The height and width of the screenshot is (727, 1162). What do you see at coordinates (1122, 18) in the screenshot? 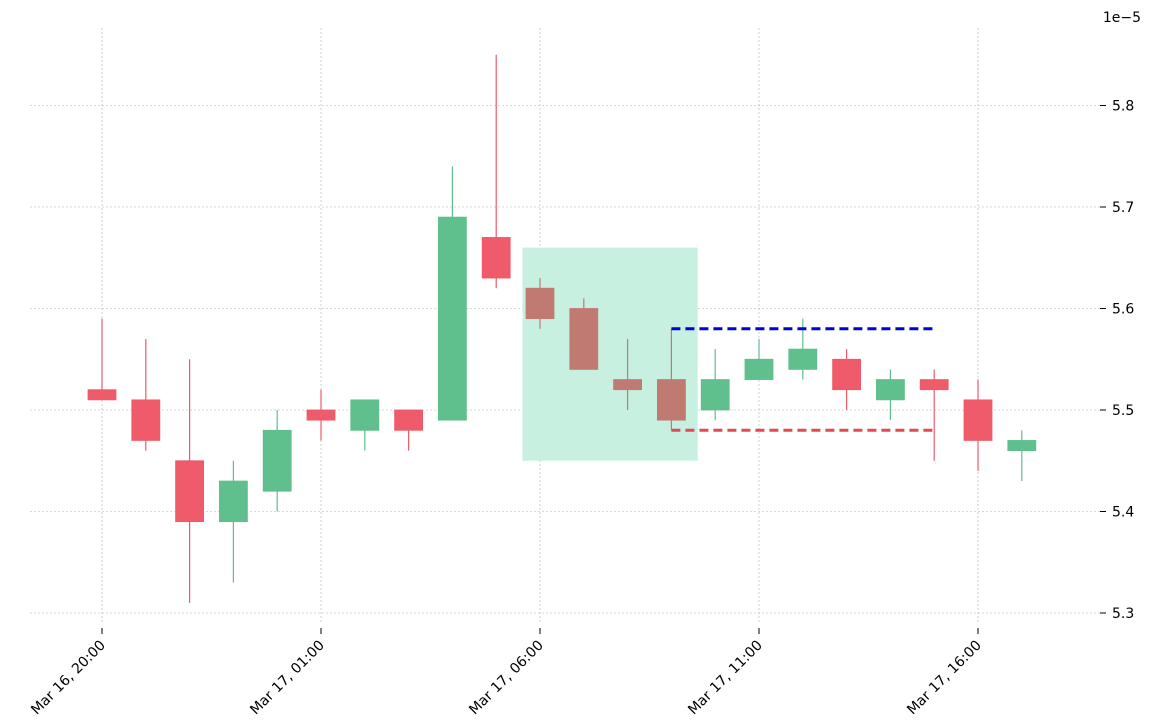
I see `y-axis-offset-label: 1e−5` at bounding box center [1122, 18].